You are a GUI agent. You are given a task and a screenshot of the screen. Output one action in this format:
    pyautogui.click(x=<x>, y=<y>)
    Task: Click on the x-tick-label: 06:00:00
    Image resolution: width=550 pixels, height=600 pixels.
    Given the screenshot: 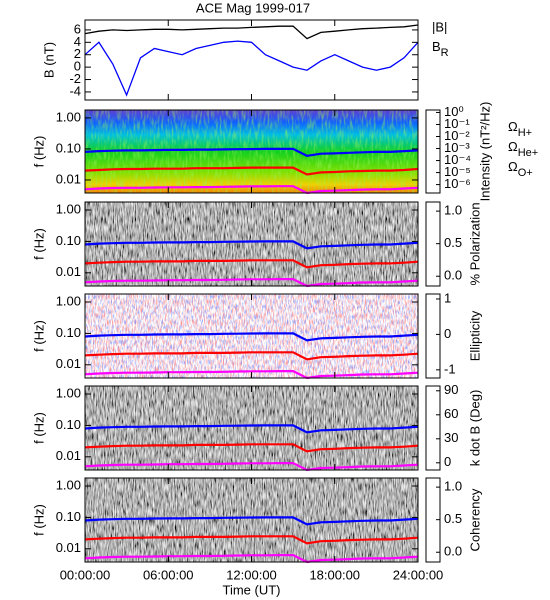 What is the action you would take?
    pyautogui.click(x=168, y=574)
    